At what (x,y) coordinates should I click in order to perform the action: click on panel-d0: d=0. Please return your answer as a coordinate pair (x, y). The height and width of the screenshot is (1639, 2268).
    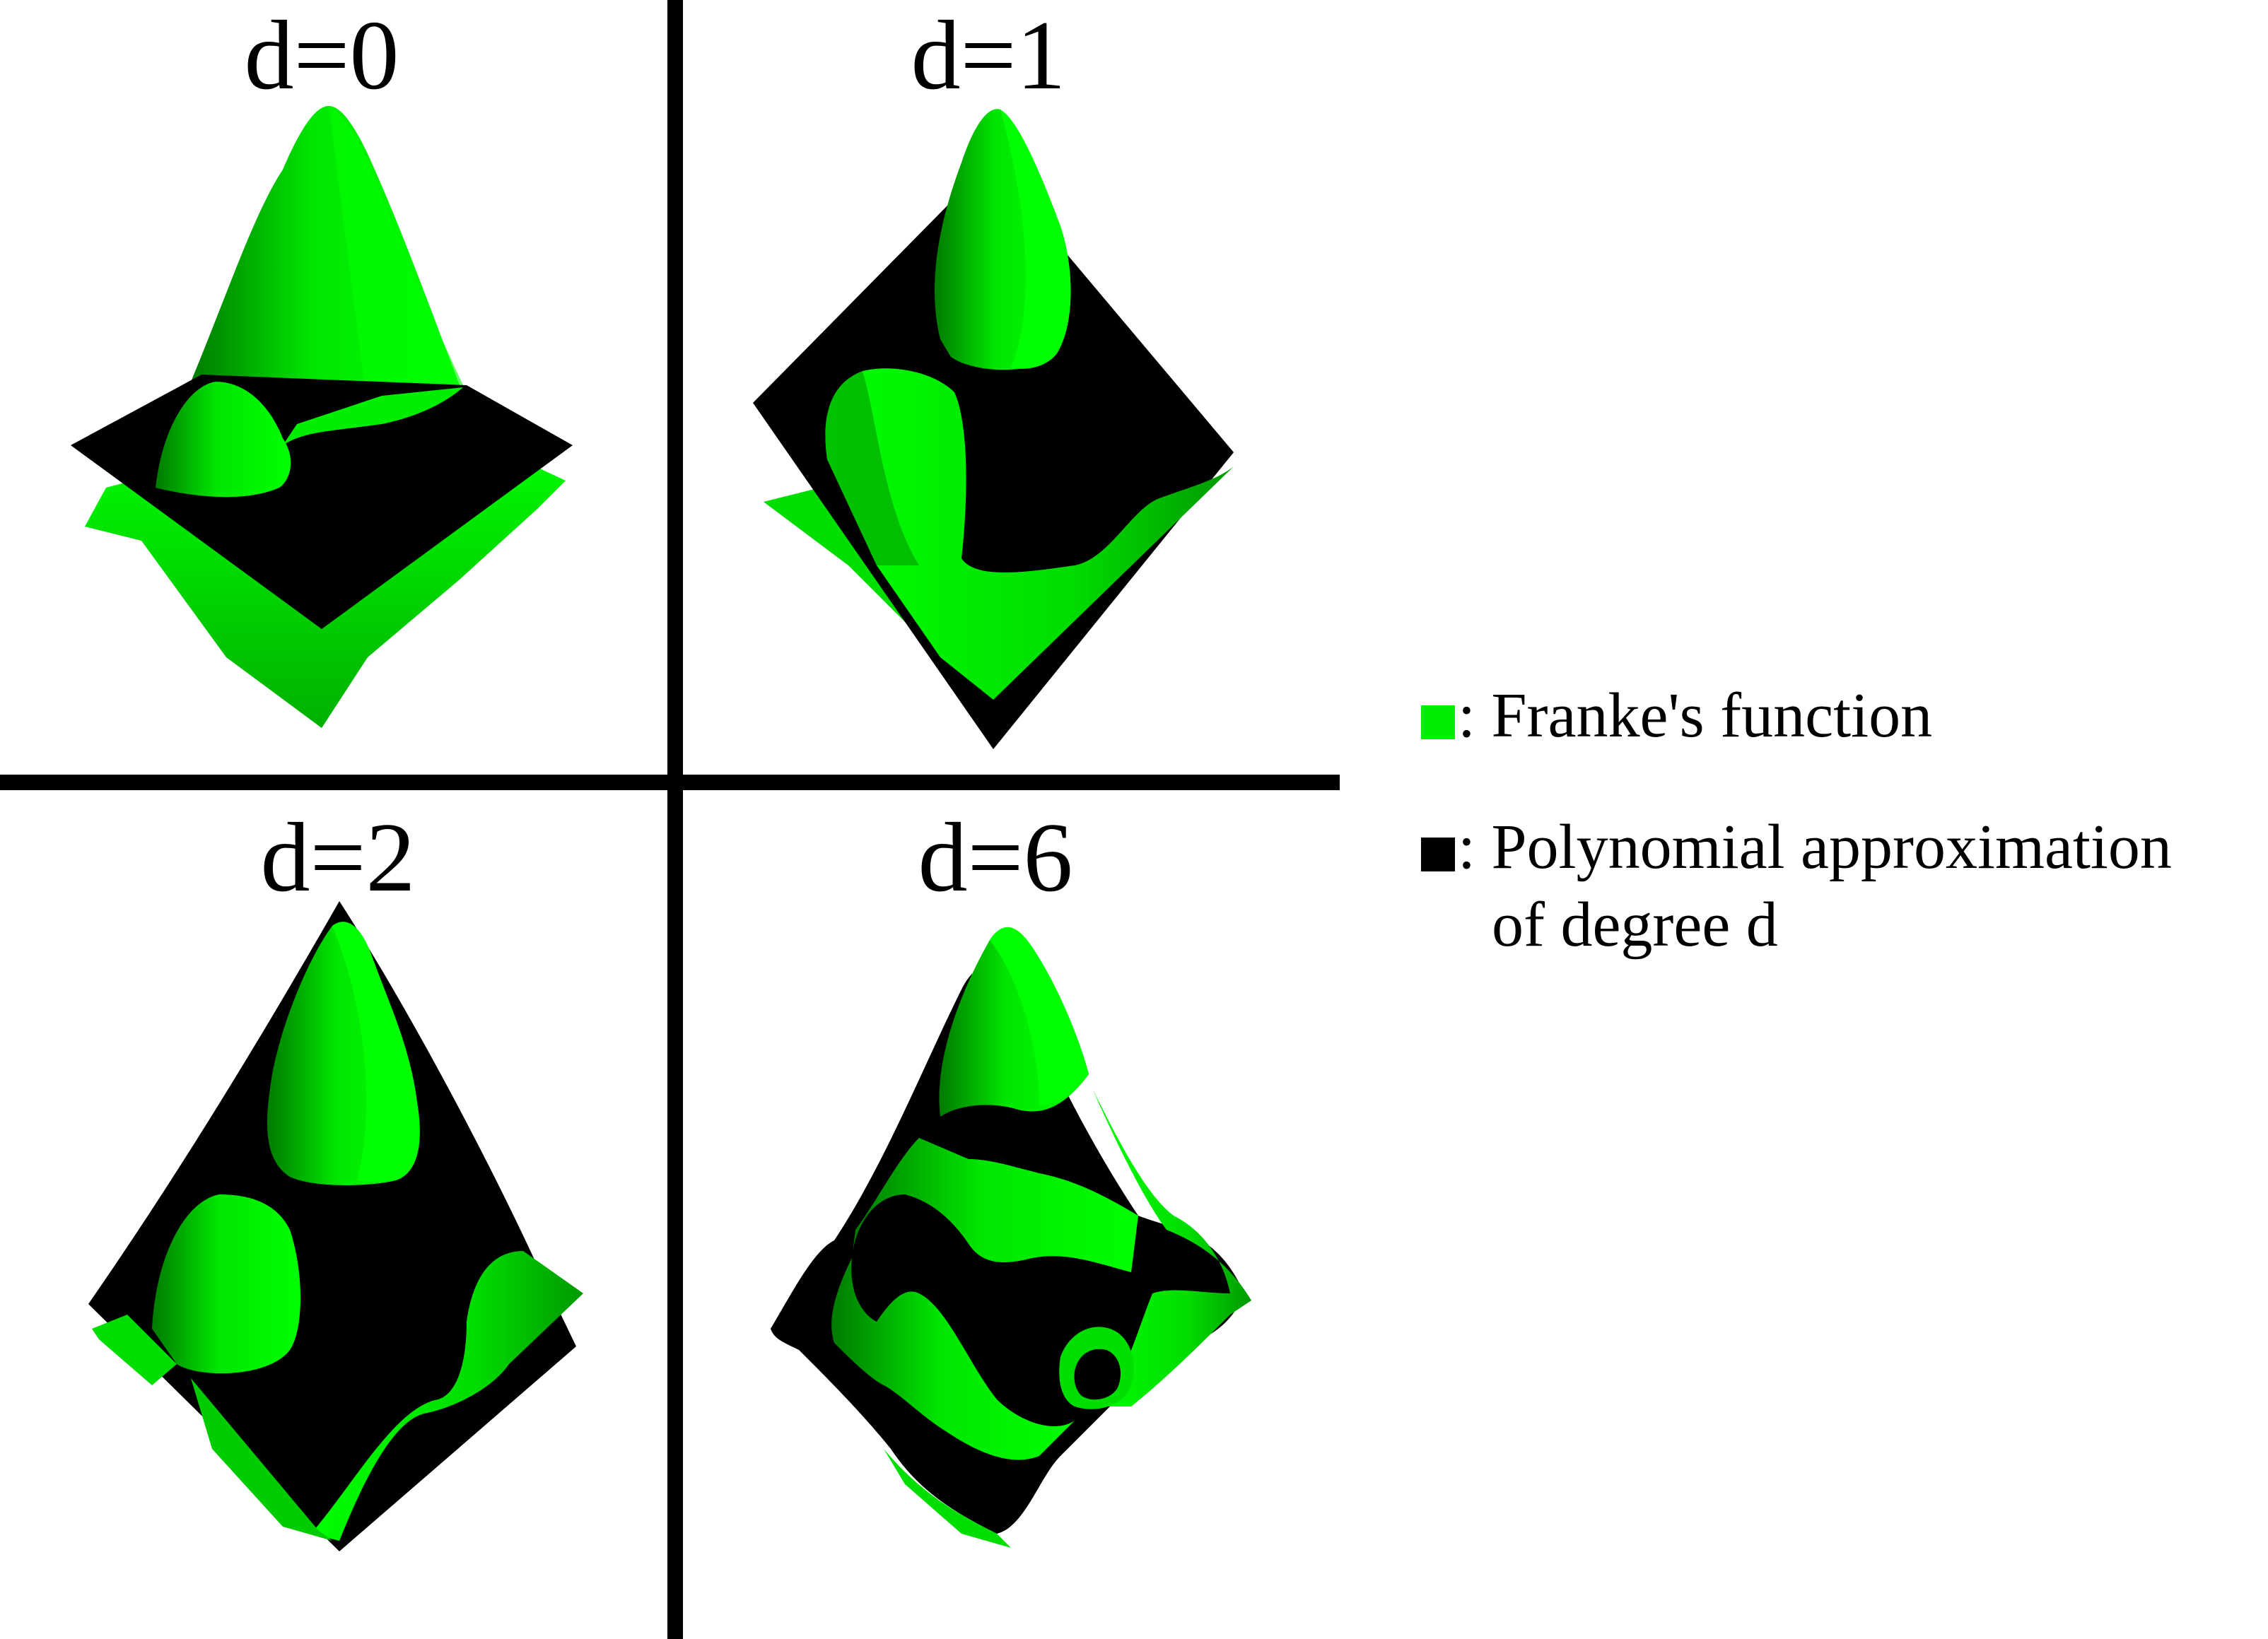
    Looking at the image, I should click on (322, 364).